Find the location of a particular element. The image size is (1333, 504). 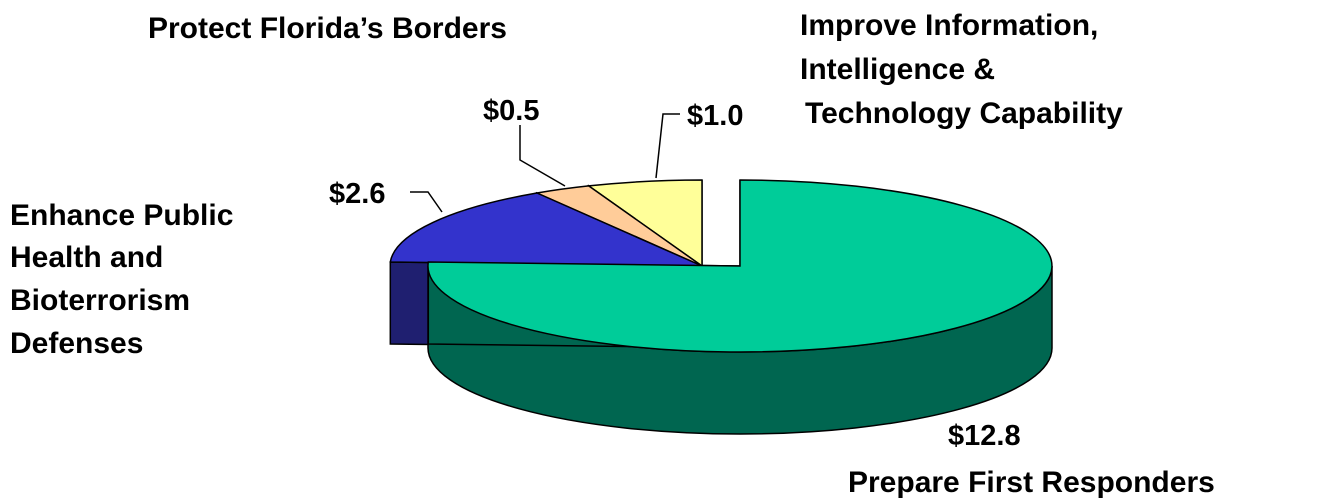

category-label-public-health-line-3: Bioterrorism is located at coordinates (100, 300).